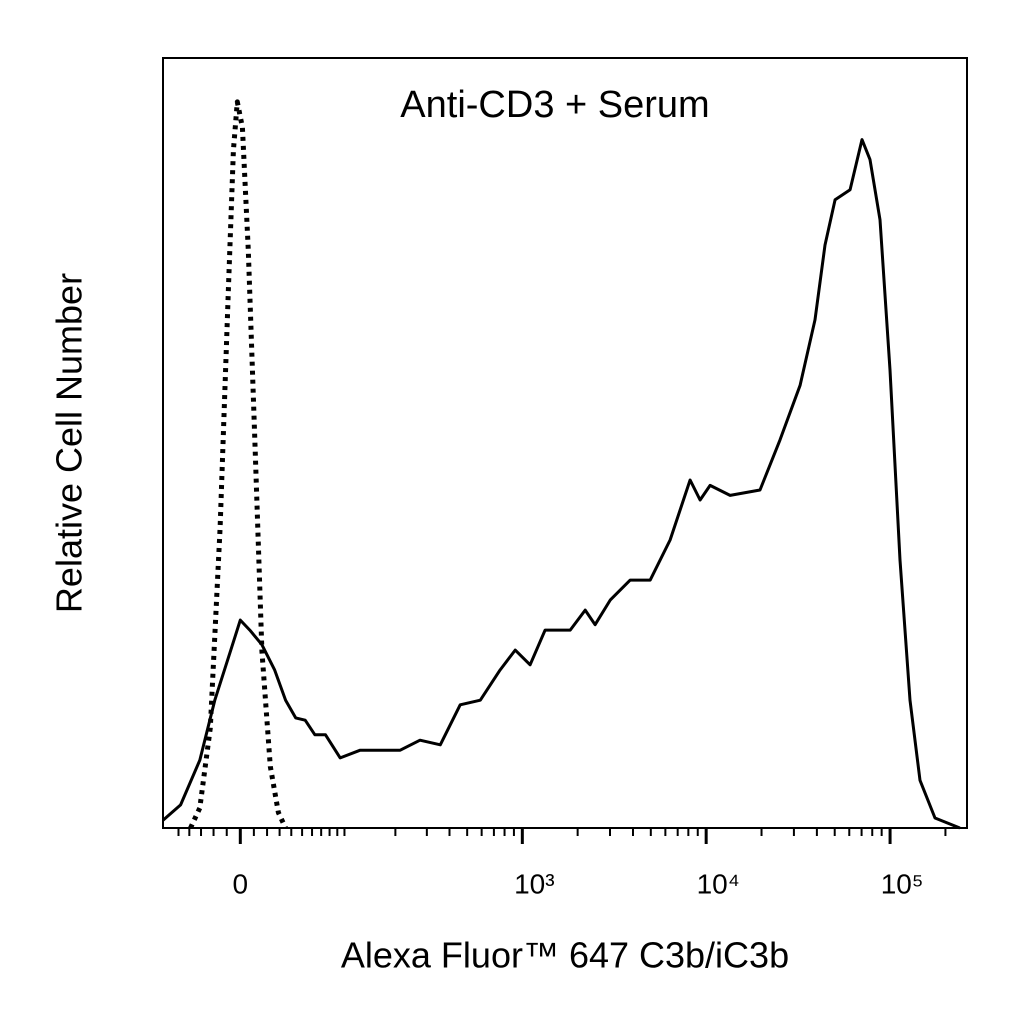  I want to click on x-axis-label: Alexa Fluor™ 647 C3b/iC3b, so click(565, 955).